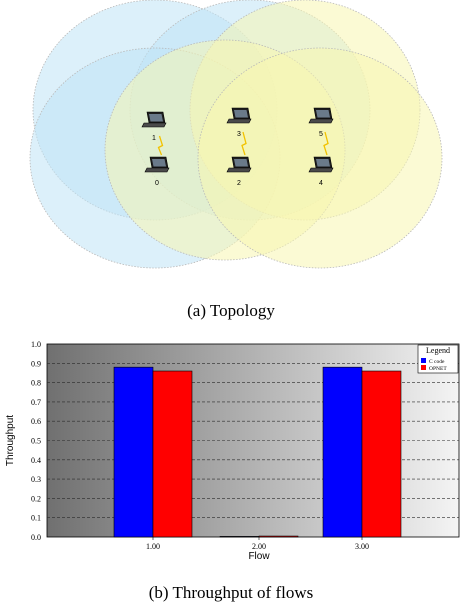 The height and width of the screenshot is (609, 462). I want to click on node-label: 1, so click(154, 138).